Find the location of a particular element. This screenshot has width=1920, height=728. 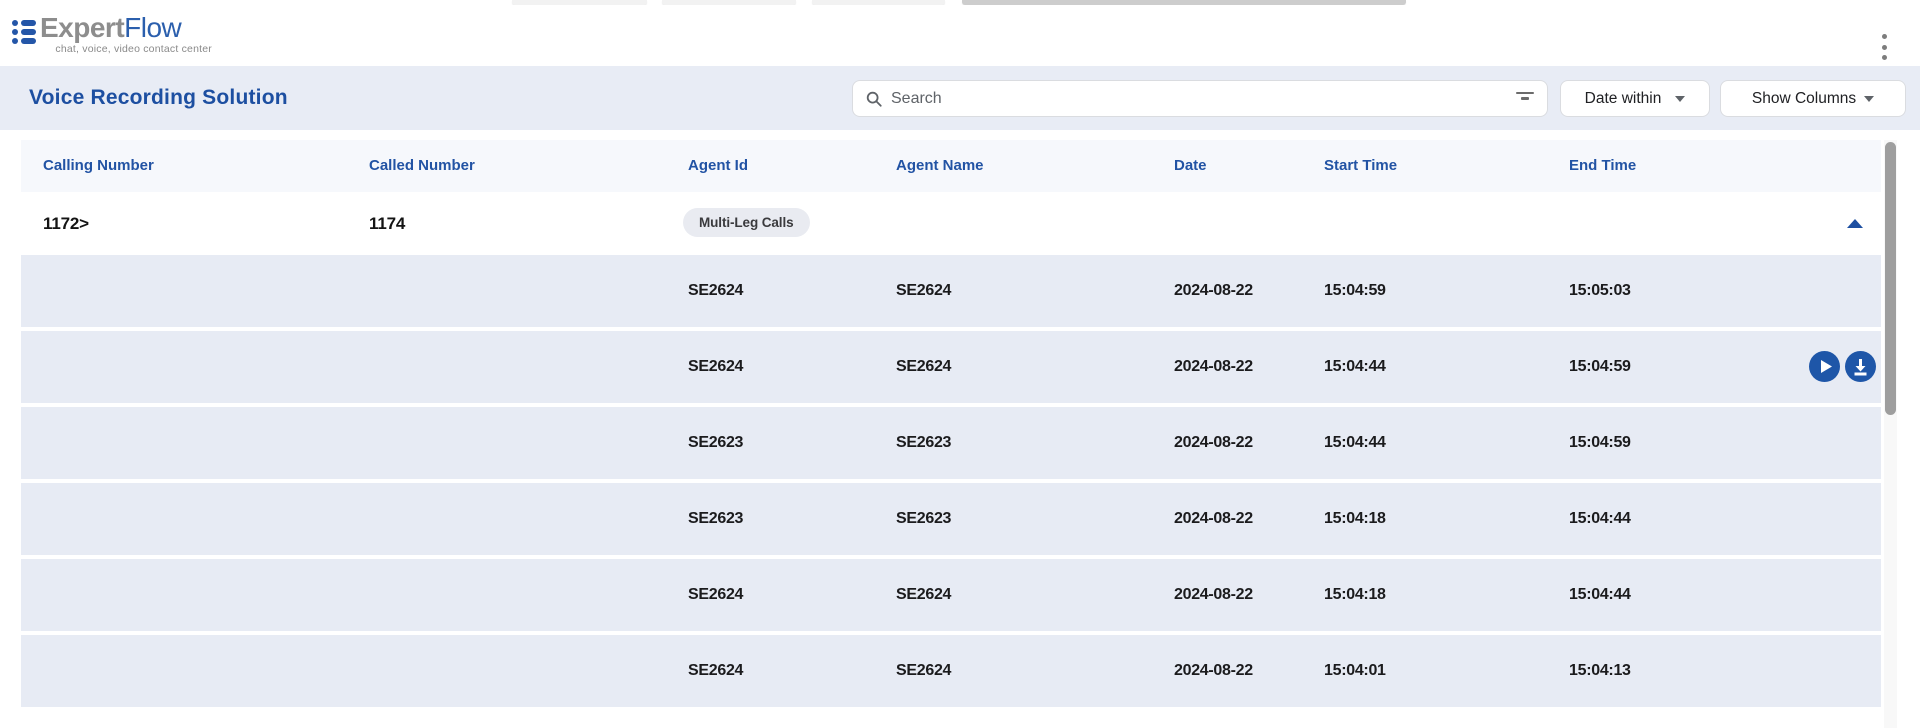

filter-icon is located at coordinates (1525, 98).